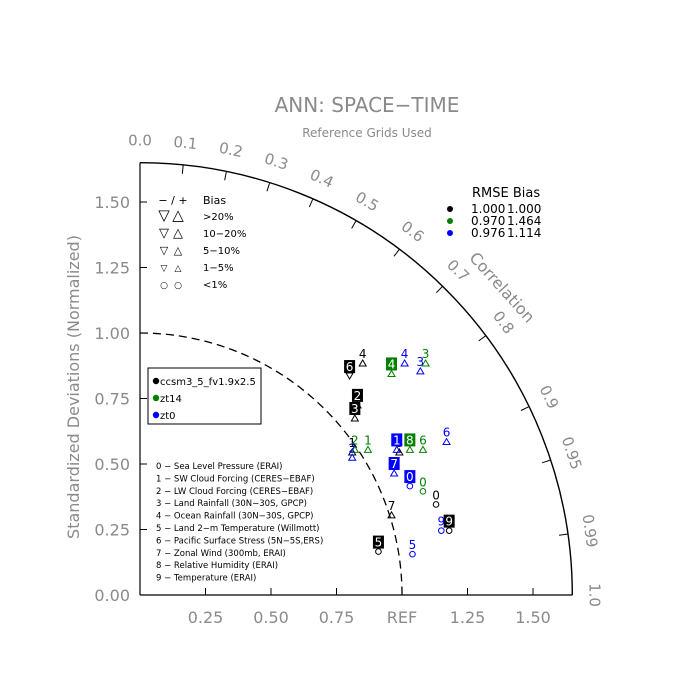  I want to click on variable-list-item: 7 − Zonal Wind (300mb, ERAI), so click(221, 554).